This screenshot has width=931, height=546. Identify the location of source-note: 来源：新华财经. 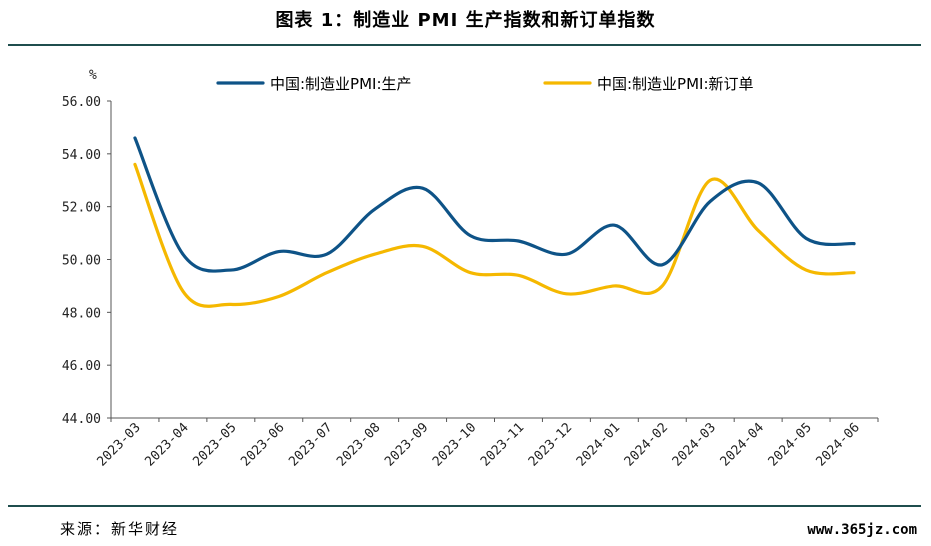
(120, 529).